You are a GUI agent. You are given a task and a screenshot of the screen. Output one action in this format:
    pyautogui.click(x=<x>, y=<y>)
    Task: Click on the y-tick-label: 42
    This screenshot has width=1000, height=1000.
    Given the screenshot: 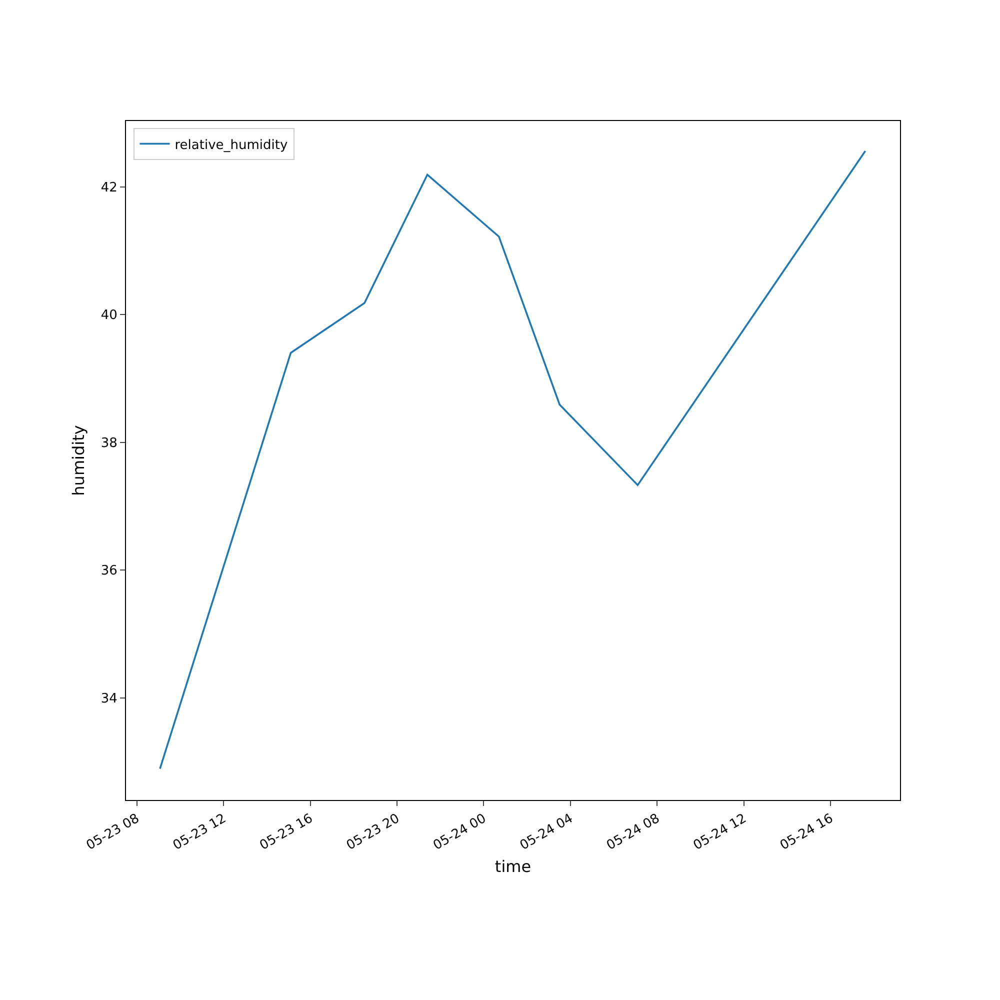 What is the action you would take?
    pyautogui.click(x=109, y=188)
    